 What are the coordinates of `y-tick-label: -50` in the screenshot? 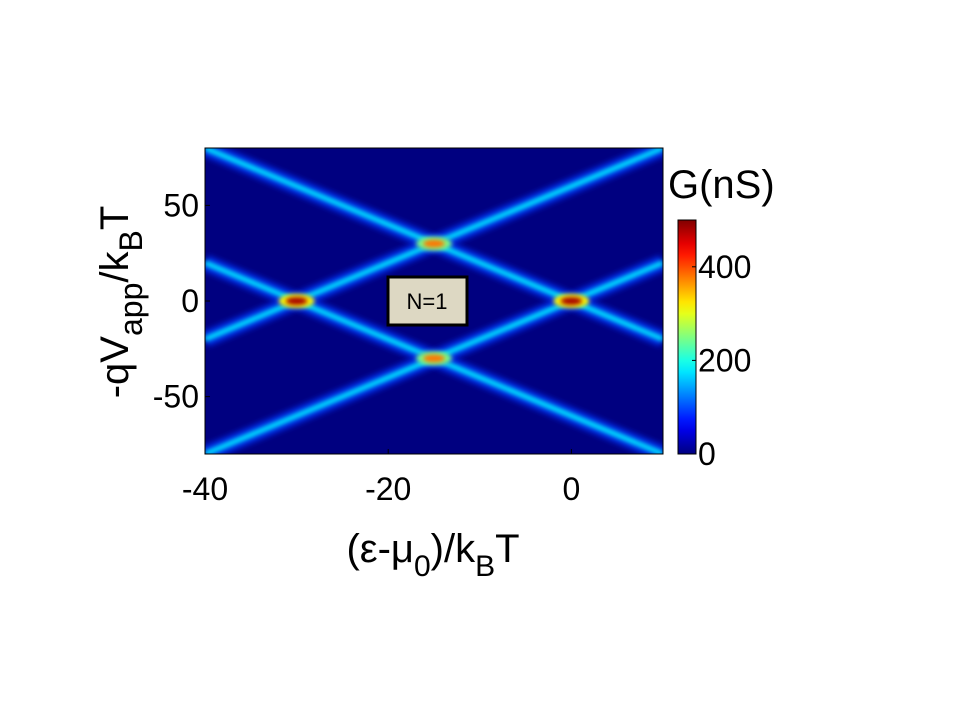 It's located at (176, 397).